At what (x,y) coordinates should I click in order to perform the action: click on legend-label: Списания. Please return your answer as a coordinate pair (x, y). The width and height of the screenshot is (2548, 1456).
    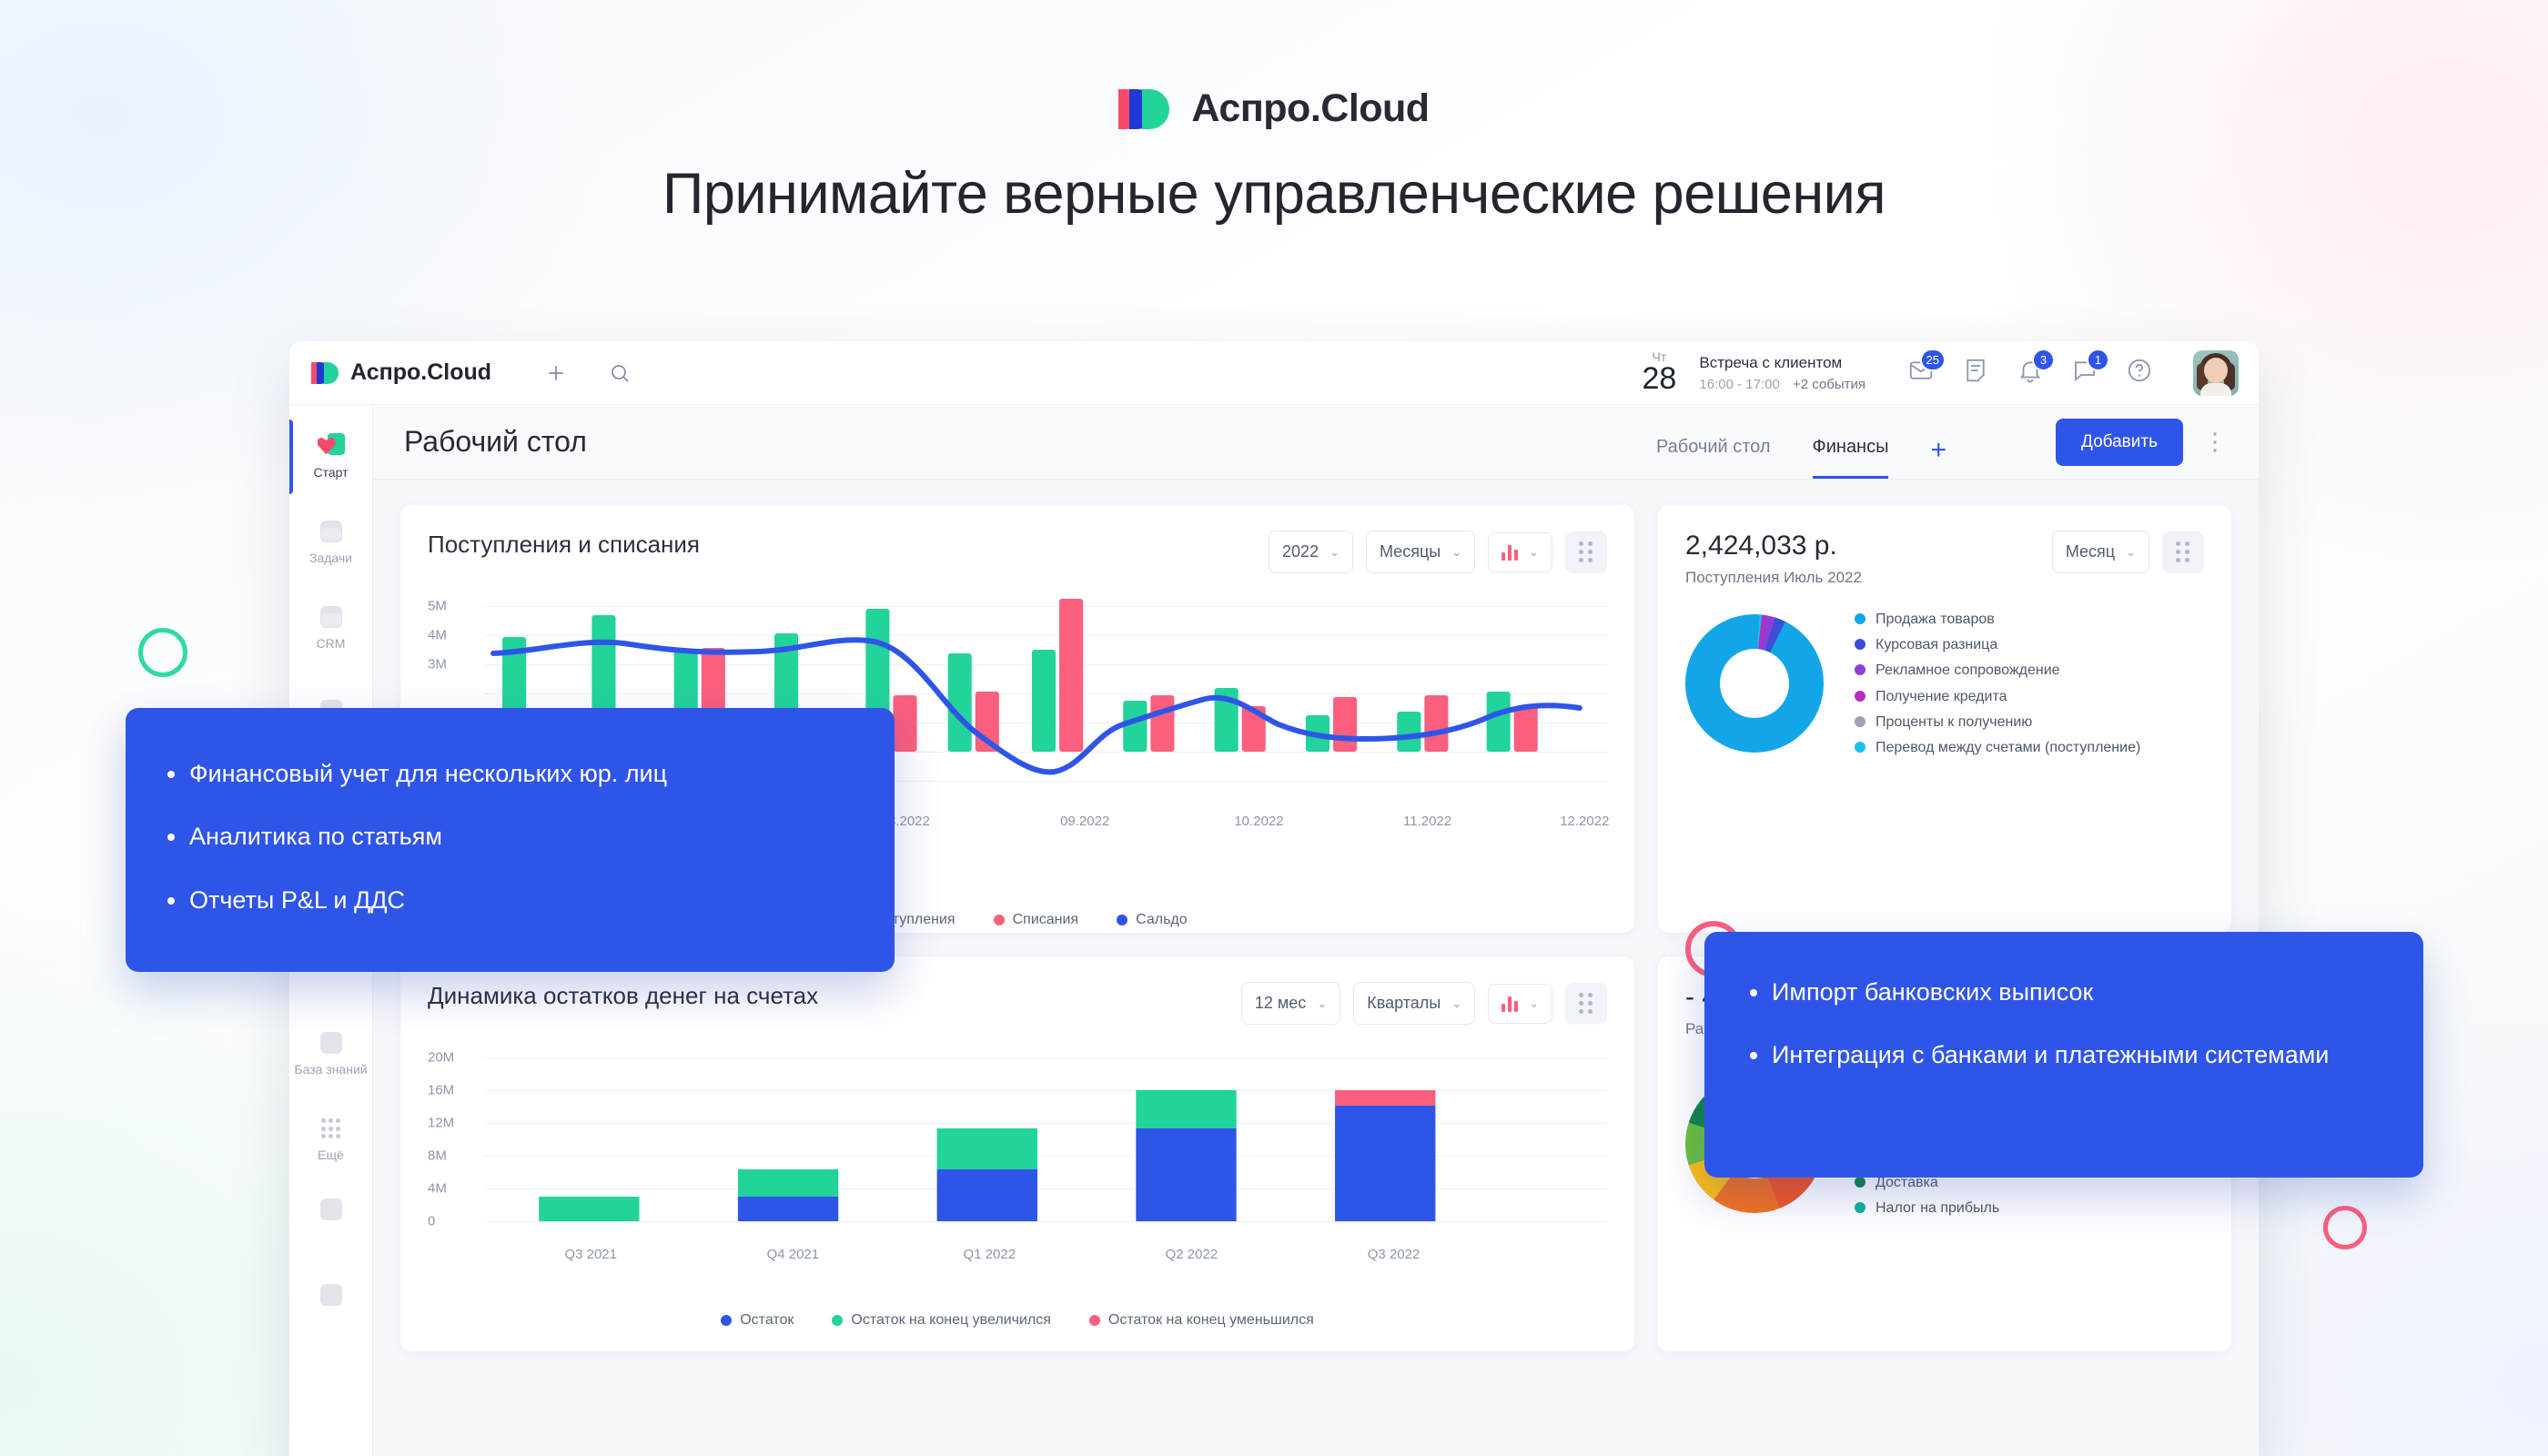
    Looking at the image, I should click on (1045, 920).